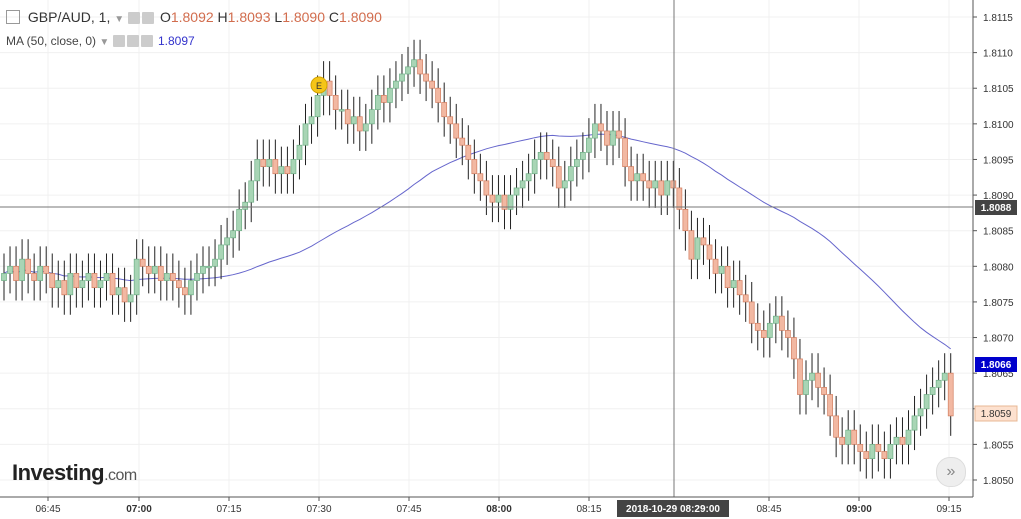  What do you see at coordinates (673, 509) in the screenshot?
I see `svg-text: 2018-10-29 08:29:00` at bounding box center [673, 509].